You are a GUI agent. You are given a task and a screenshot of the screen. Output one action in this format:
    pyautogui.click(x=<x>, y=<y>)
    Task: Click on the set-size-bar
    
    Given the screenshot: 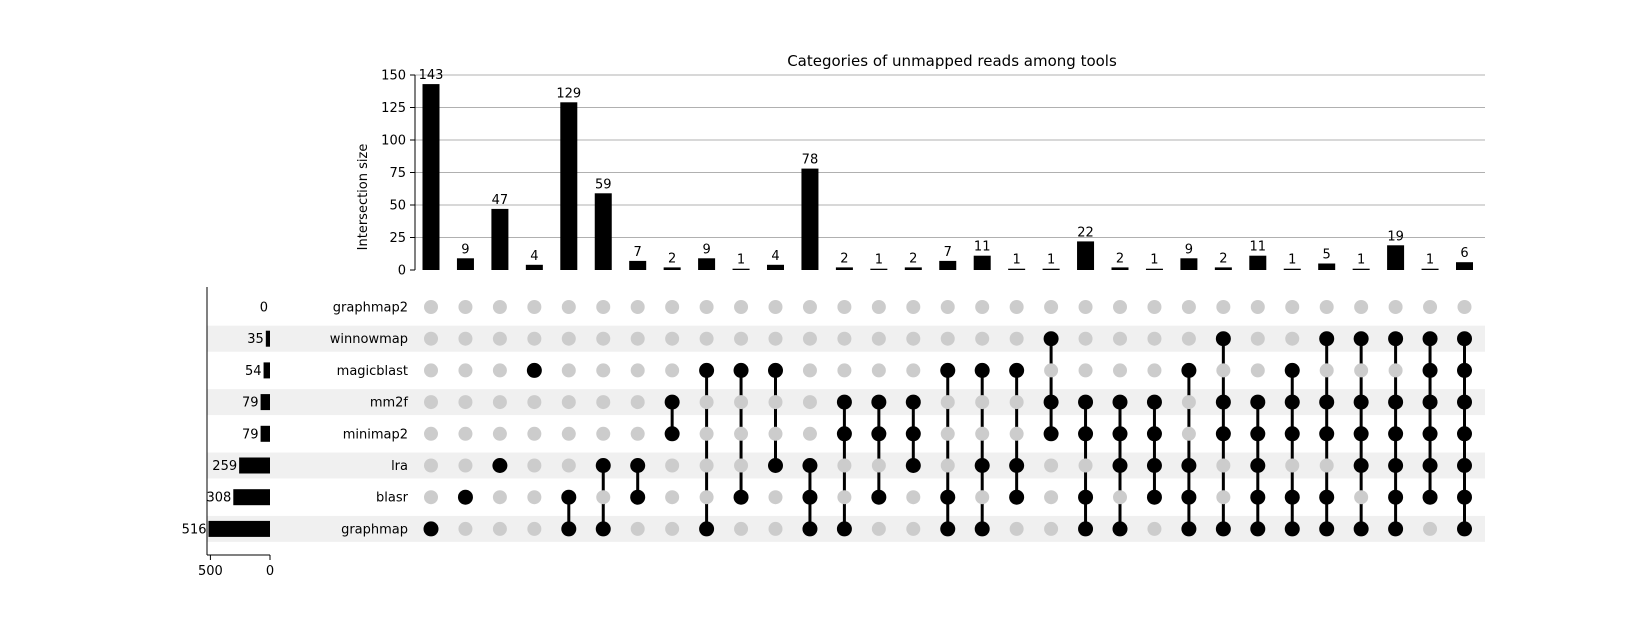 What is the action you would take?
    pyautogui.click(x=265, y=433)
    